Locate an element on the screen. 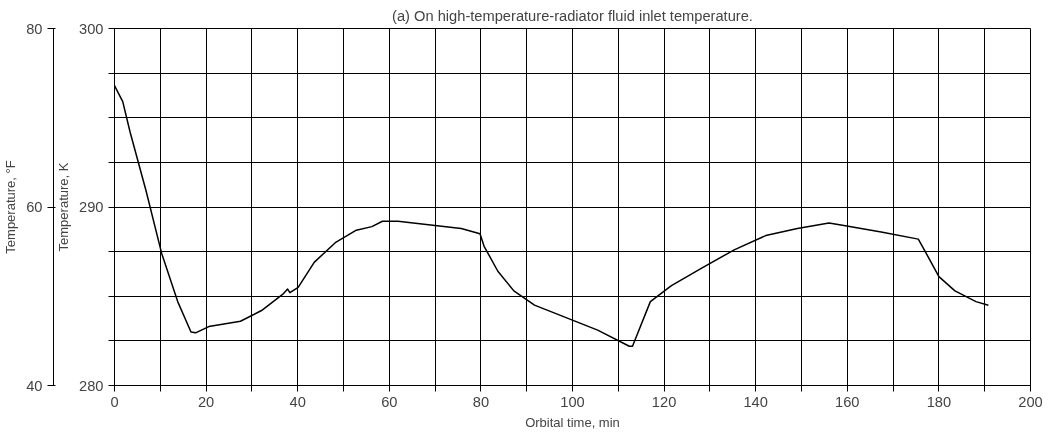  y2-axis-title: Temperature, °F is located at coordinates (11, 207).